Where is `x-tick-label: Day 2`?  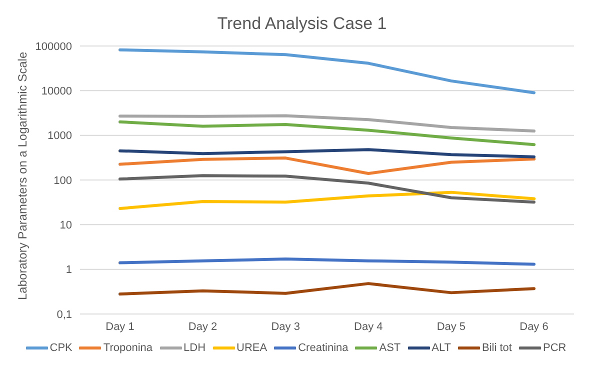
x-tick-label: Day 2 is located at coordinates (203, 326).